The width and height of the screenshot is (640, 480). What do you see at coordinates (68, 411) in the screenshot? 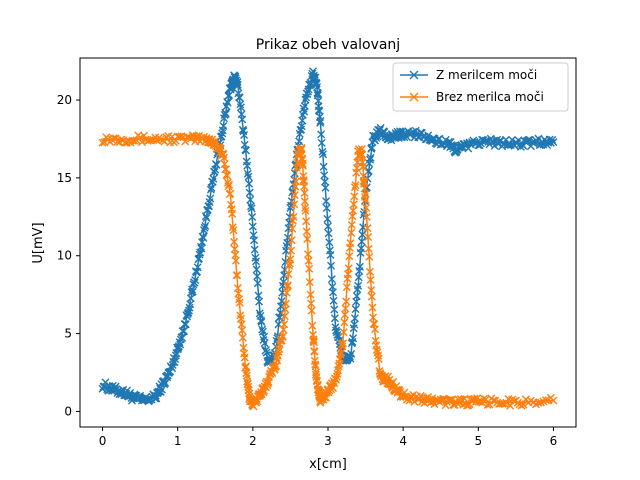
I see `y-tick-label: 0` at bounding box center [68, 411].